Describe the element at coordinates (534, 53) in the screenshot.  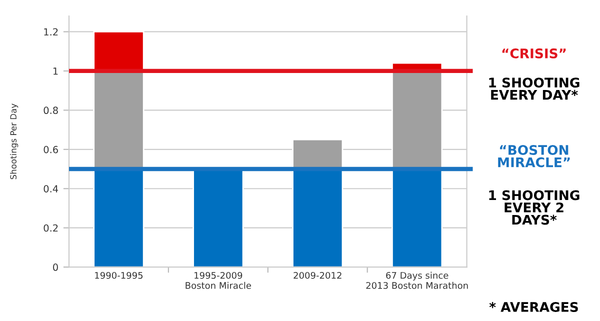
I see `text: “CRISIS”` at that location.